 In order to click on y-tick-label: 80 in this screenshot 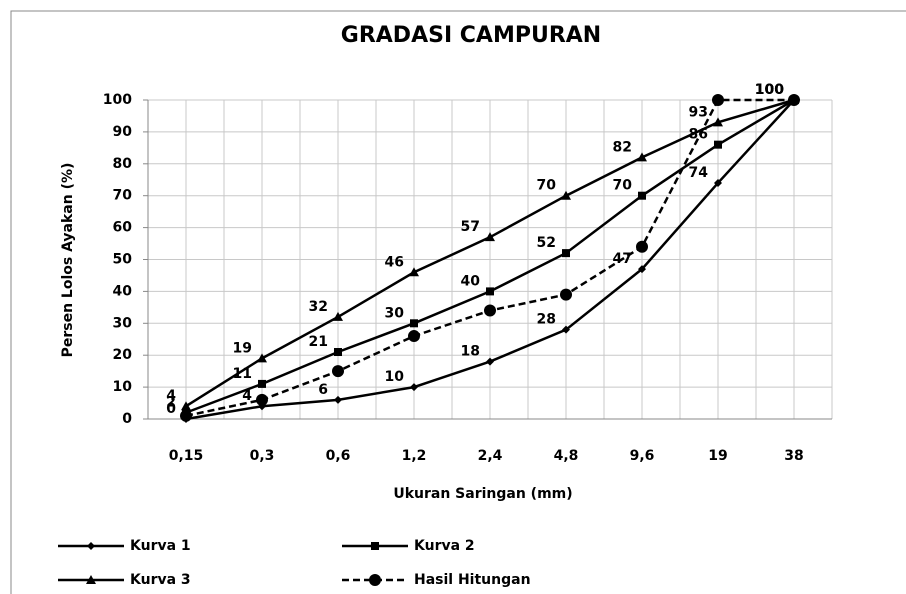, I will do `click(123, 164)`.